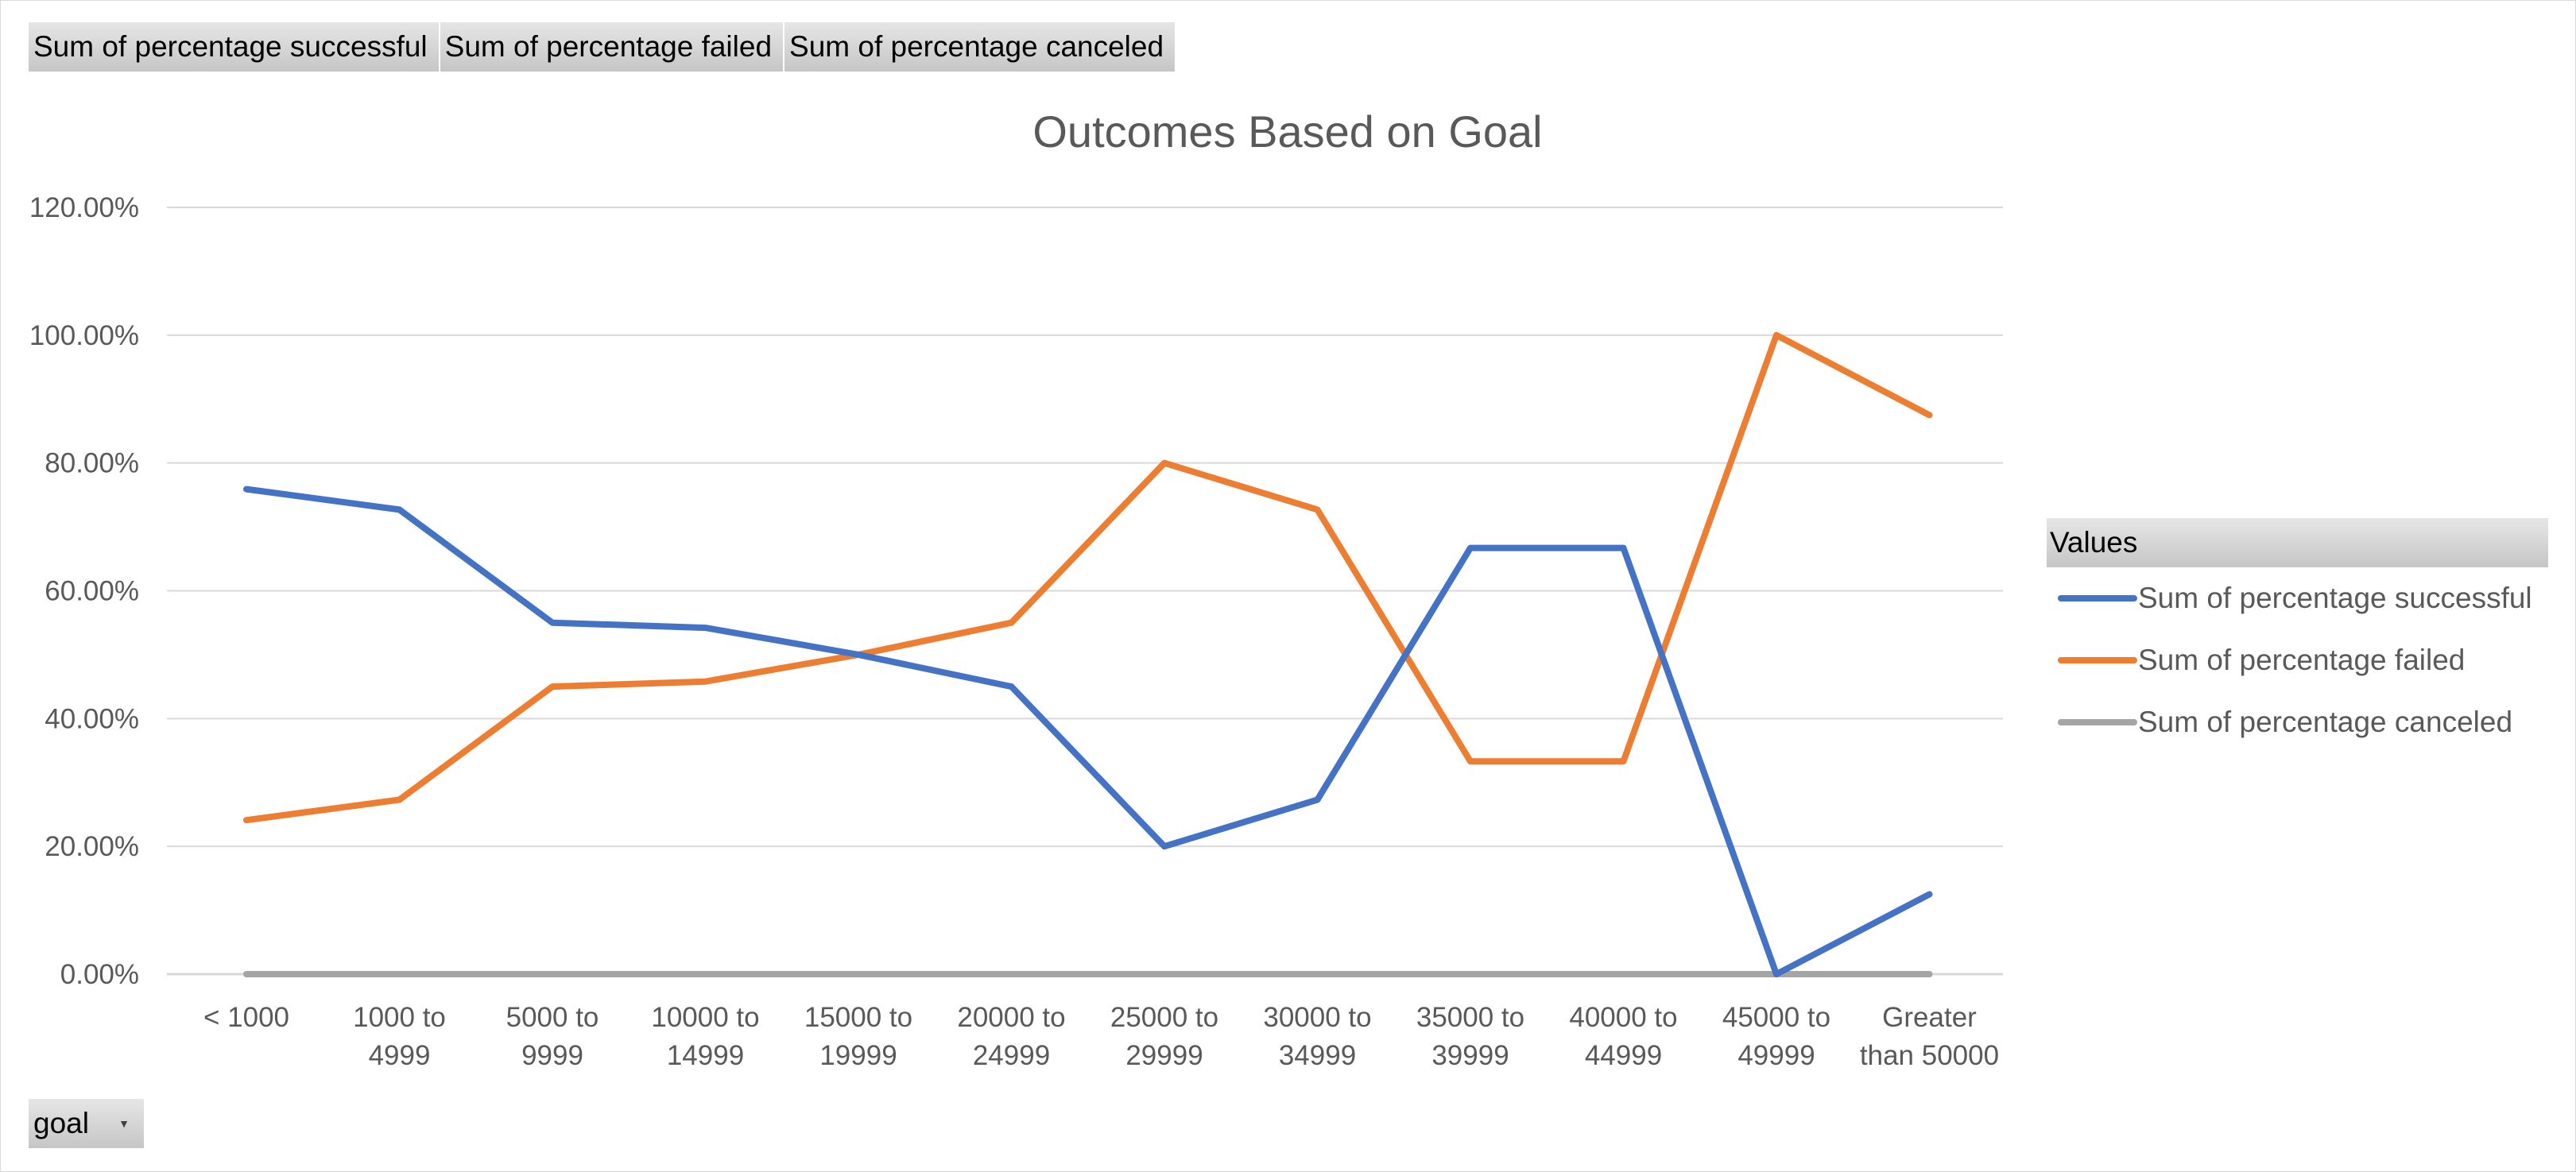  Describe the element at coordinates (1623, 1036) in the screenshot. I see `x-tick-label: 40000 to 44999` at that location.